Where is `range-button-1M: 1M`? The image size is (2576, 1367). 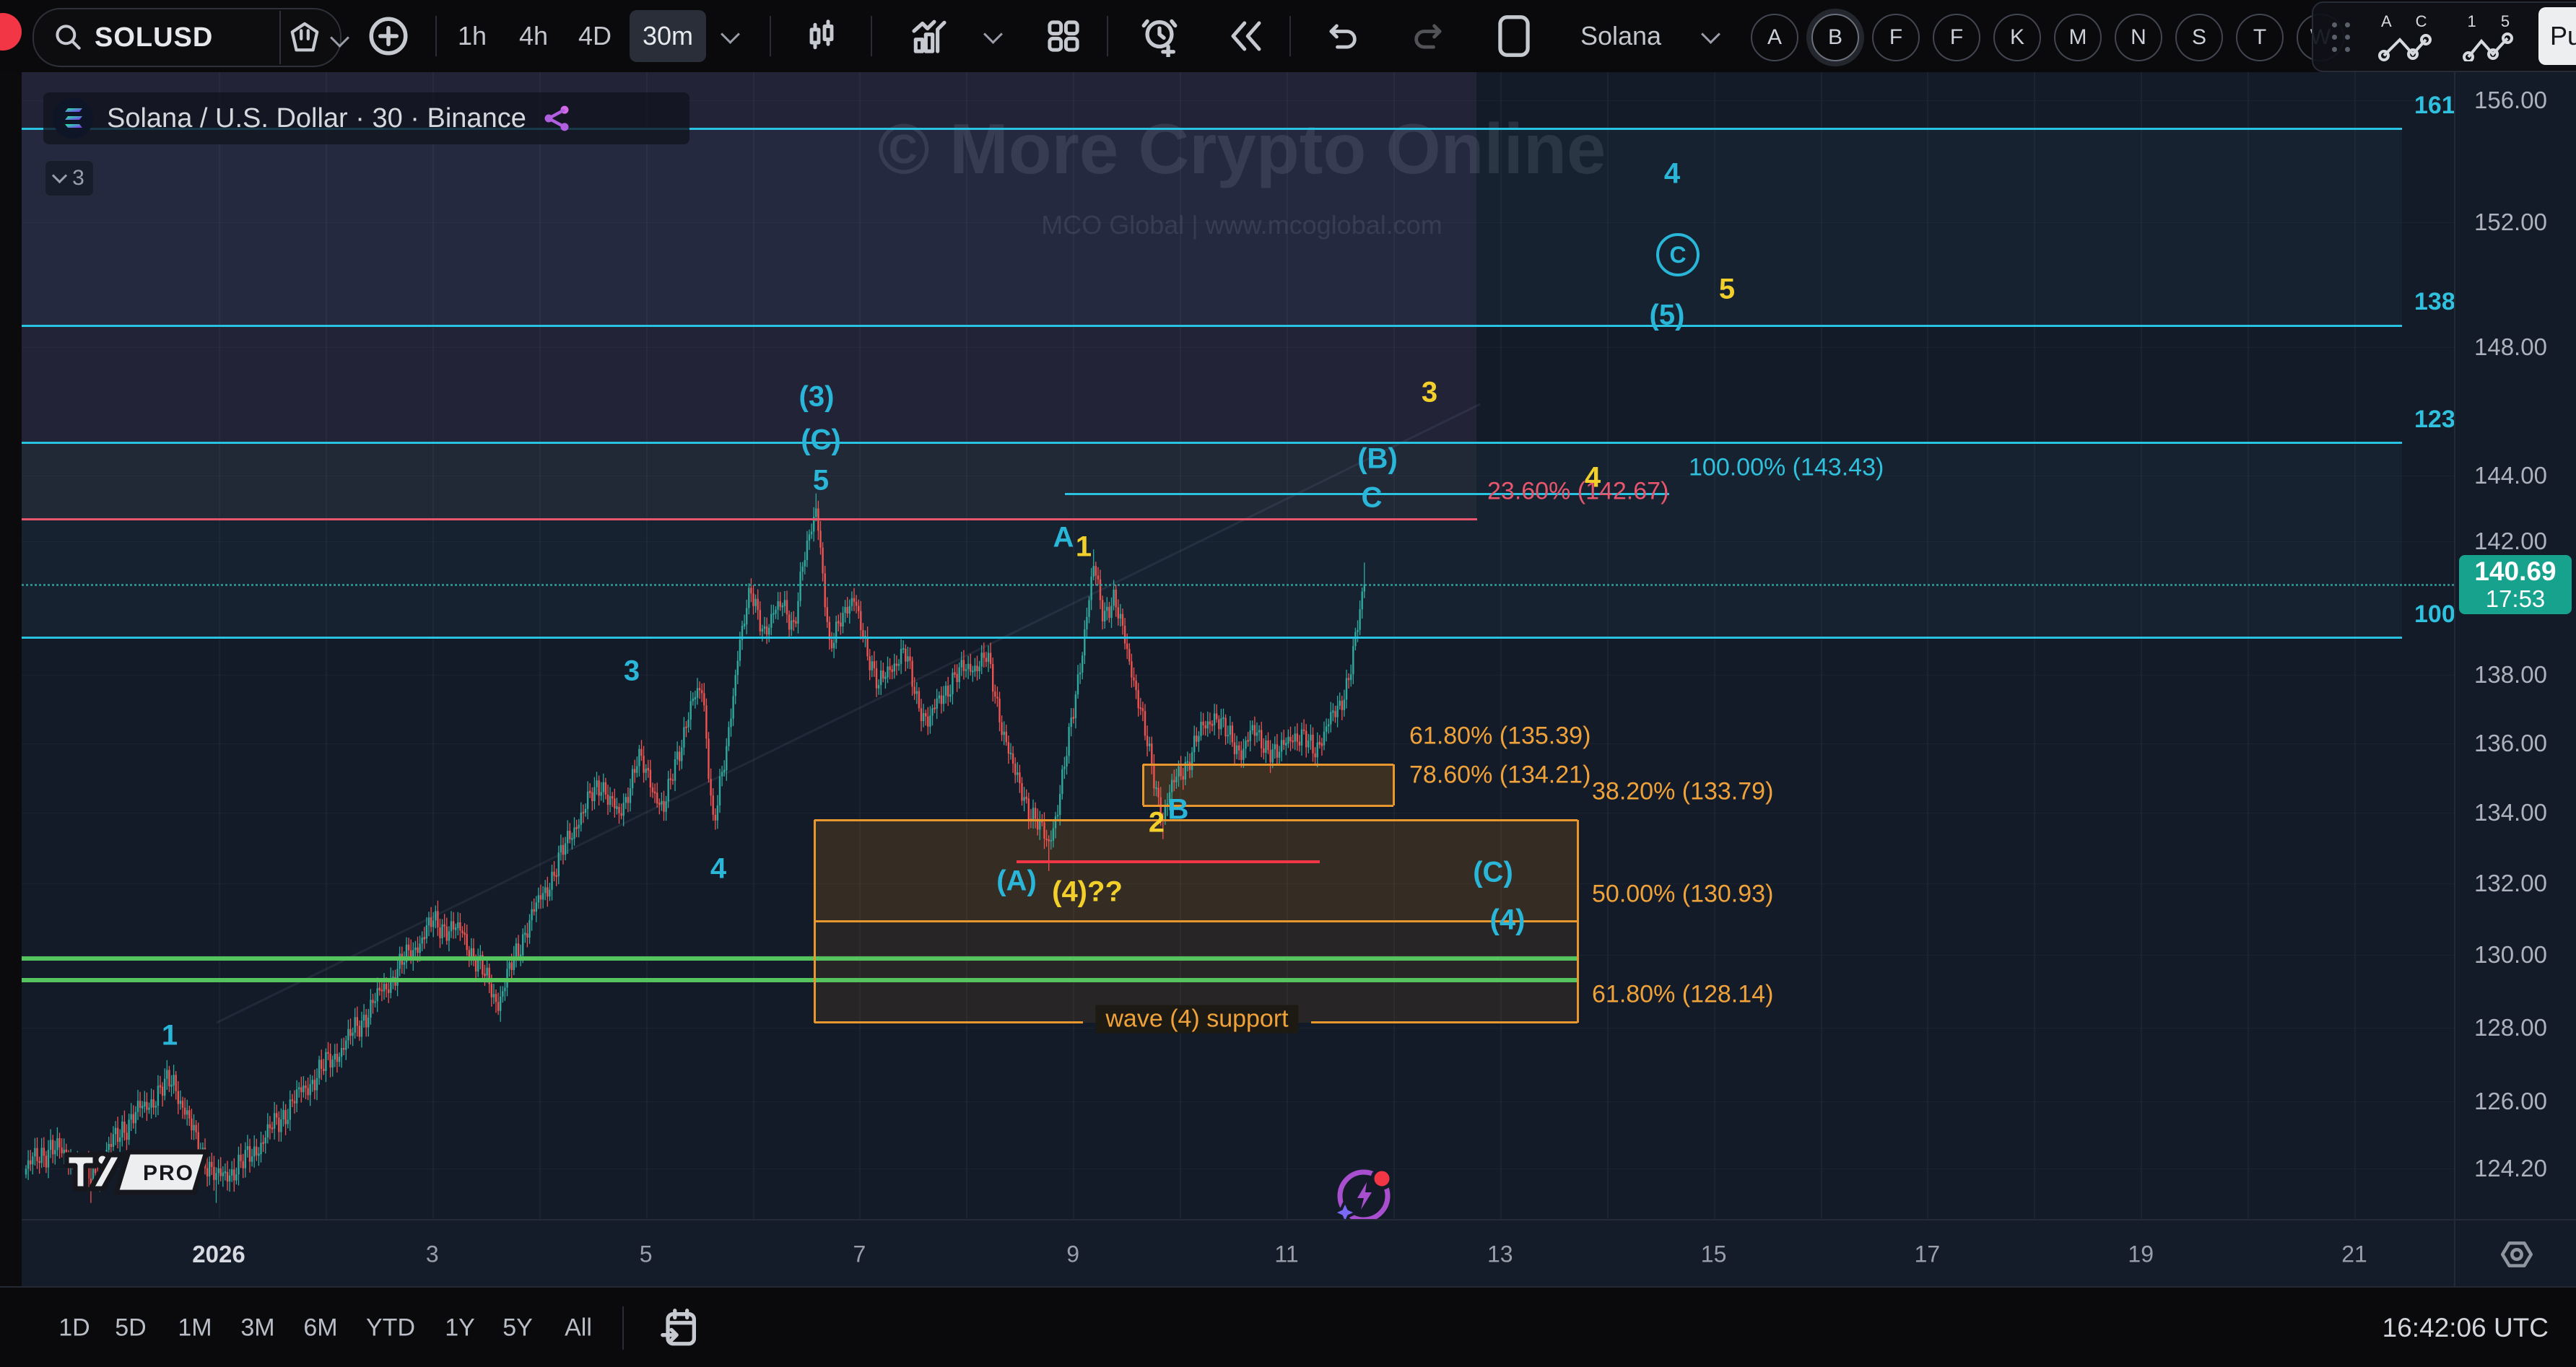
range-button-1M: 1M is located at coordinates (195, 1328).